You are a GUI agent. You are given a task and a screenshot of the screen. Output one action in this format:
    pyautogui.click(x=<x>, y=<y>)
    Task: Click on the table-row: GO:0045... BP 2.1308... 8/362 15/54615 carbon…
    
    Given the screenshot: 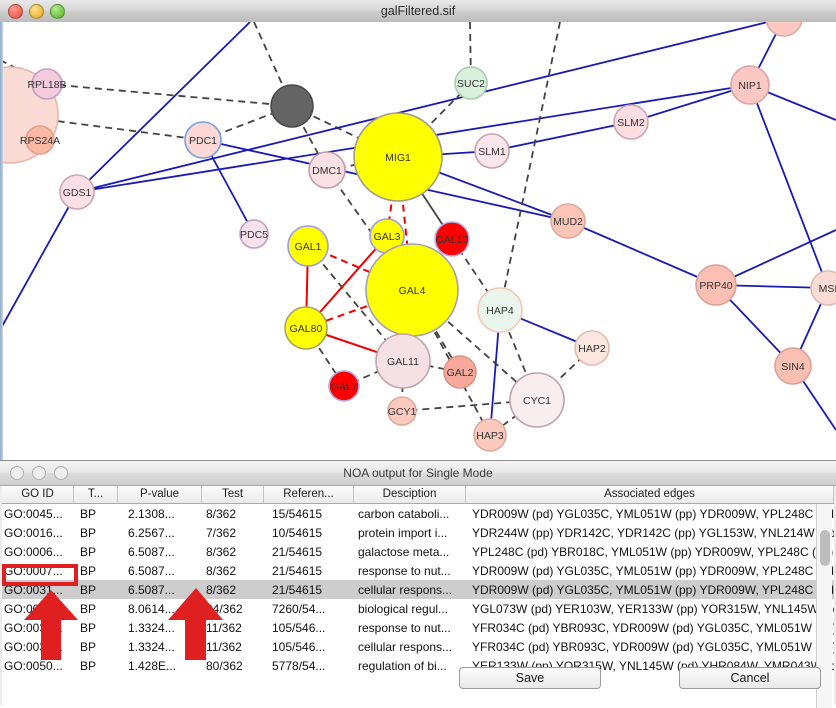 What is the action you would take?
    pyautogui.click(x=418, y=513)
    